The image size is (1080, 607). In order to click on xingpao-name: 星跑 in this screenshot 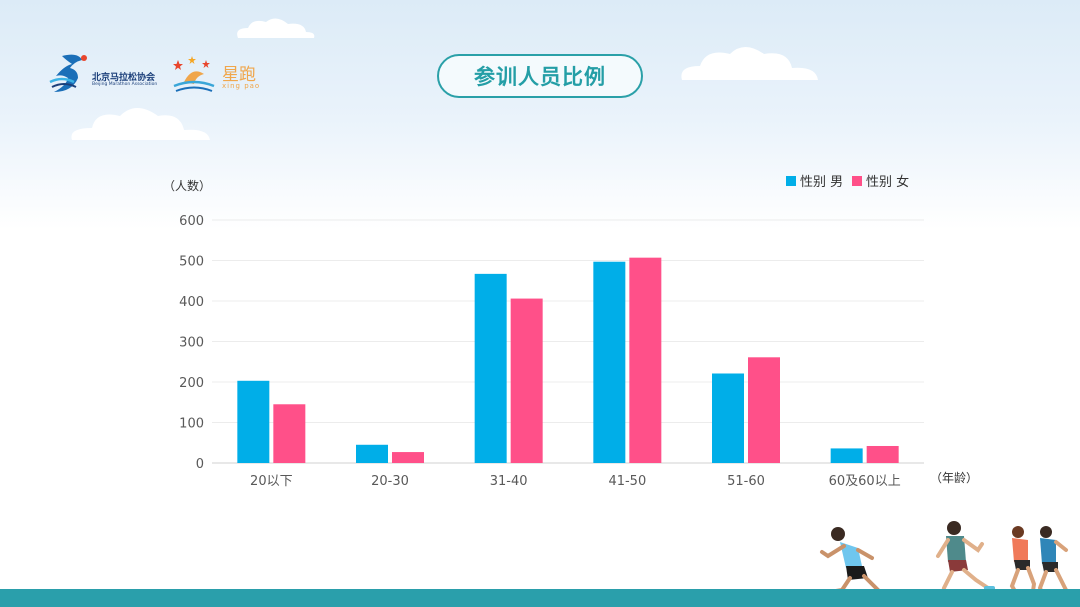, I will do `click(239, 75)`.